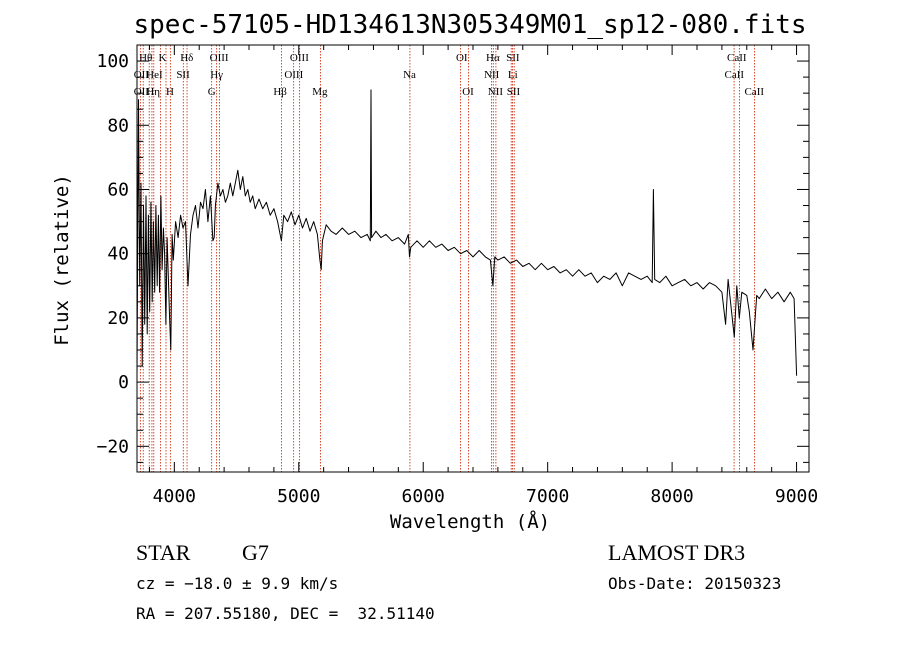  I want to click on redshift-cz: cz = −18.0 ± 9.9 km/s, so click(237, 583).